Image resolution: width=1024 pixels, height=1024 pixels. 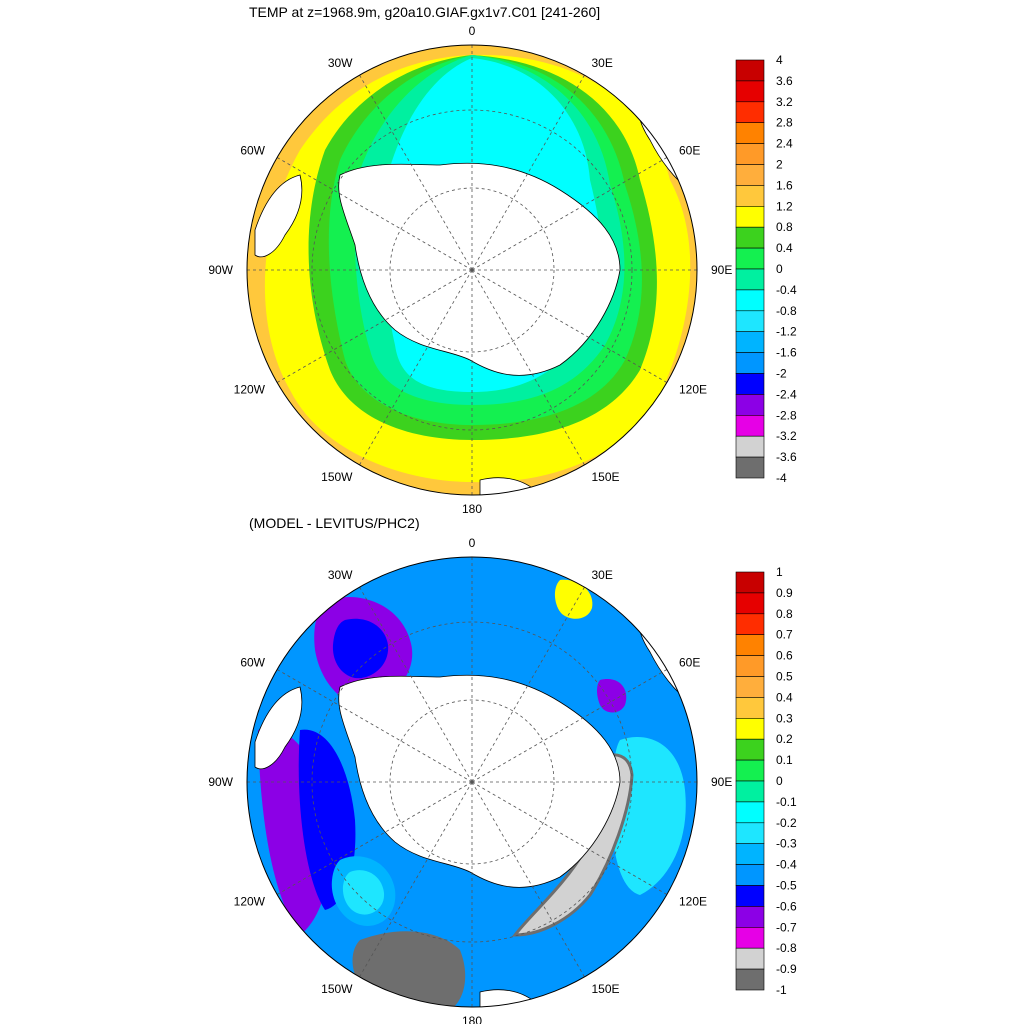 What do you see at coordinates (252, 663) in the screenshot?
I see `longitude-label: 60W` at bounding box center [252, 663].